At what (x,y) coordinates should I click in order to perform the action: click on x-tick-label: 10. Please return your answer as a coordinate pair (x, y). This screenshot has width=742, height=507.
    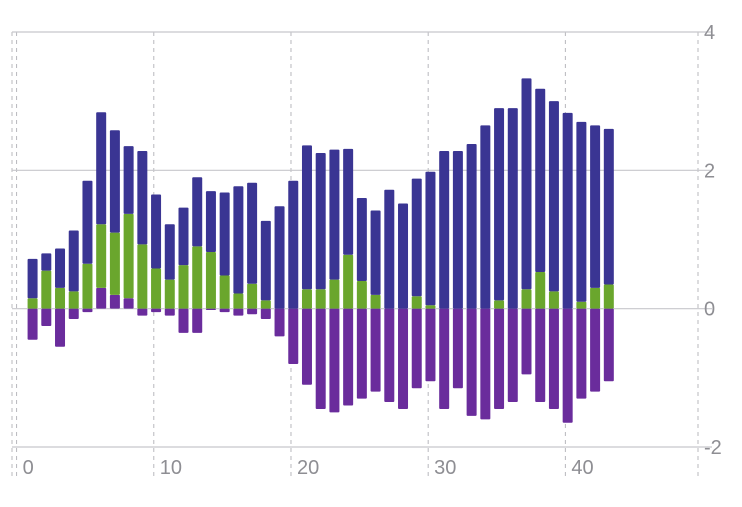
    Looking at the image, I should click on (171, 468).